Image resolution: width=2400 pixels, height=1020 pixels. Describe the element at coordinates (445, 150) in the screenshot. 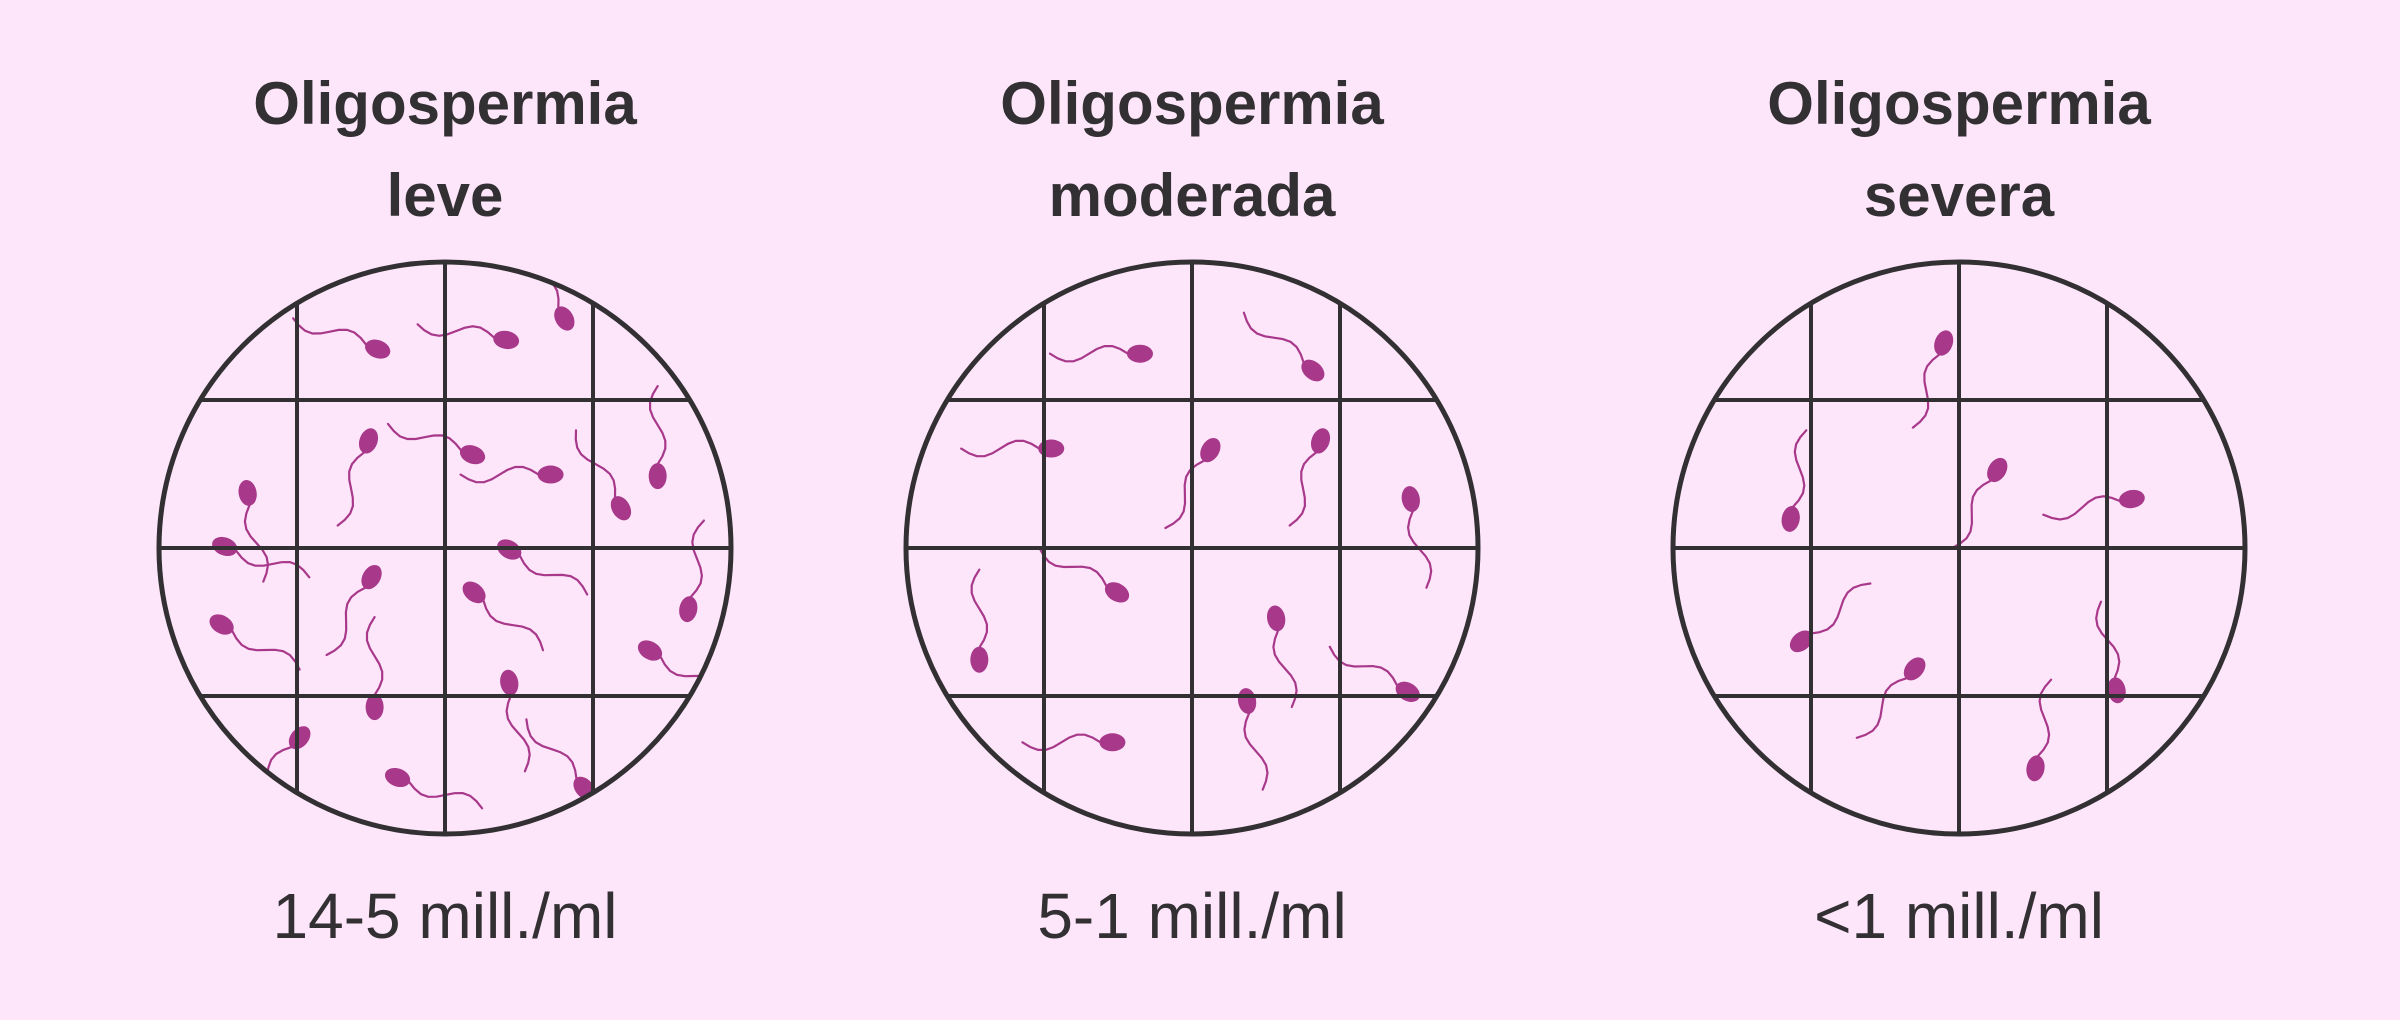

I see `panel-title: Oligospermia leve` at that location.